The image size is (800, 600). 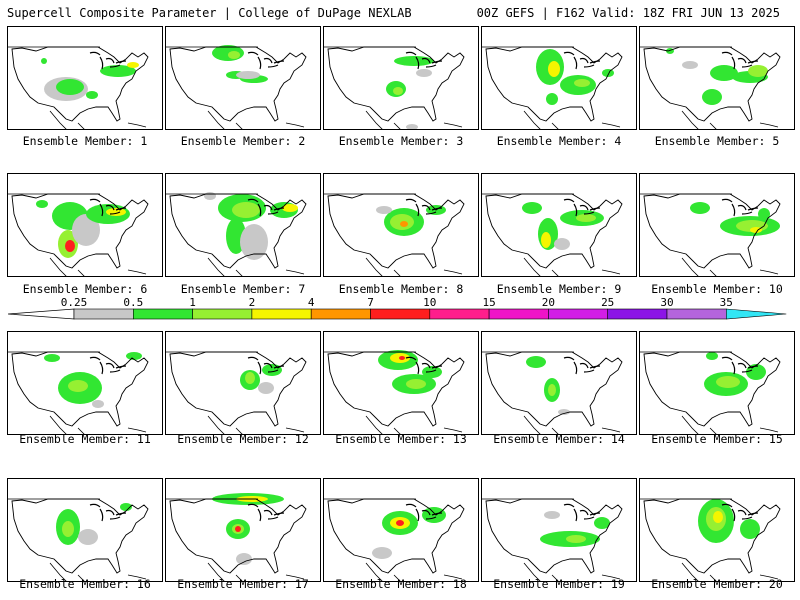 What do you see at coordinates (397, 314) in the screenshot?
I see `color-scale-bar` at bounding box center [397, 314].